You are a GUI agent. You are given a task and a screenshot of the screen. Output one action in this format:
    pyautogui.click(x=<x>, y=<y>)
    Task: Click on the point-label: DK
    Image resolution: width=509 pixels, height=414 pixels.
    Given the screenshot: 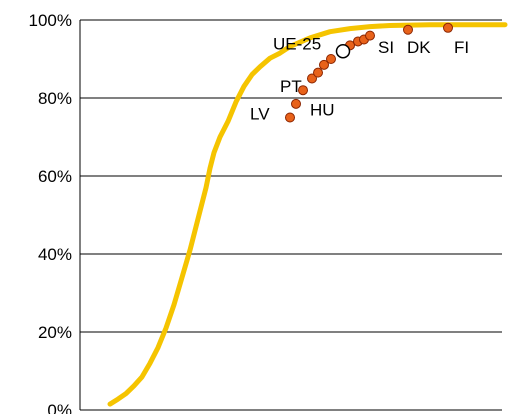 What is the action you would take?
    pyautogui.click(x=419, y=47)
    